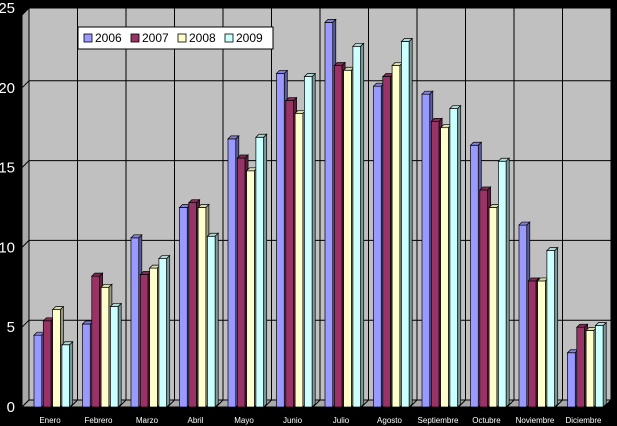 This screenshot has height=426, width=617. I want to click on x-tick-label: Octubre, so click(486, 420).